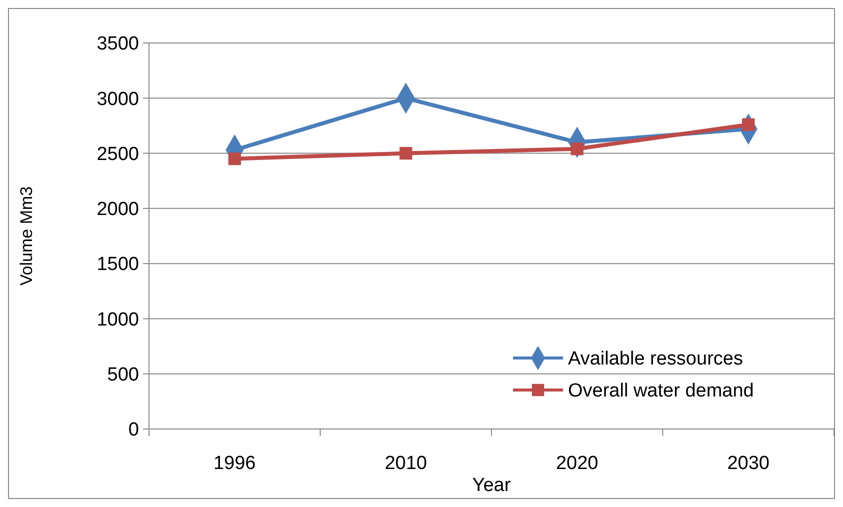  Describe the element at coordinates (133, 430) in the screenshot. I see `y-tick-label: 0` at that location.